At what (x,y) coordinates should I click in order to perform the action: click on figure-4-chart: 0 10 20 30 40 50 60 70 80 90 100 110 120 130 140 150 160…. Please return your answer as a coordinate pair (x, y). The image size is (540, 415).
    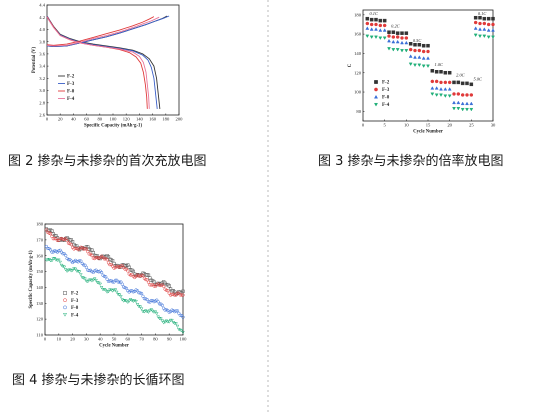
    Looking at the image, I should click on (108, 285).